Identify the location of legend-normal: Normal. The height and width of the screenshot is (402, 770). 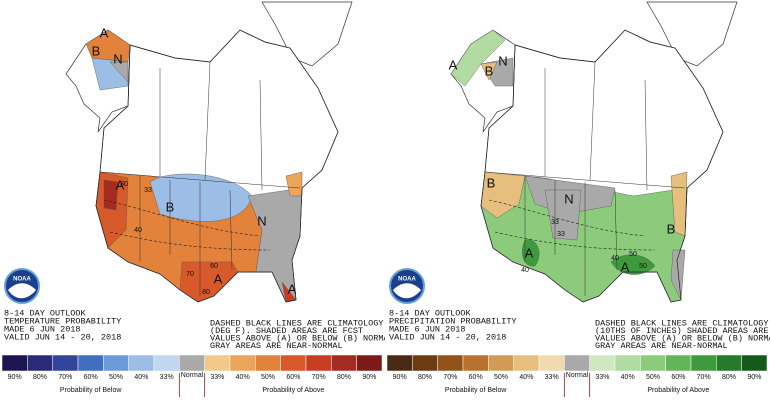
(192, 375).